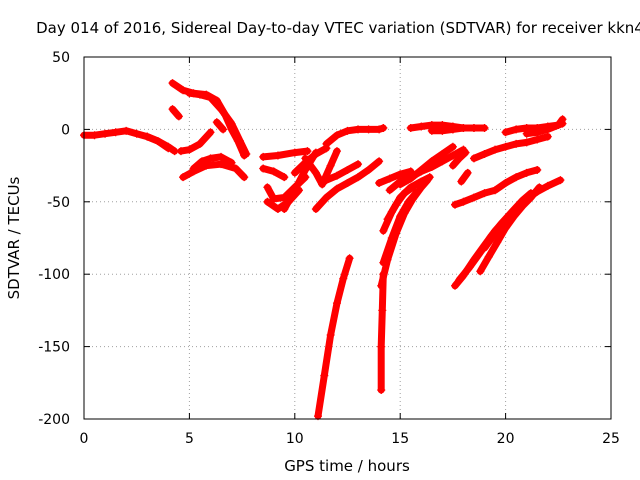 Image resolution: width=640 pixels, height=480 pixels. I want to click on series-arc-11h-v, so click(321, 168).